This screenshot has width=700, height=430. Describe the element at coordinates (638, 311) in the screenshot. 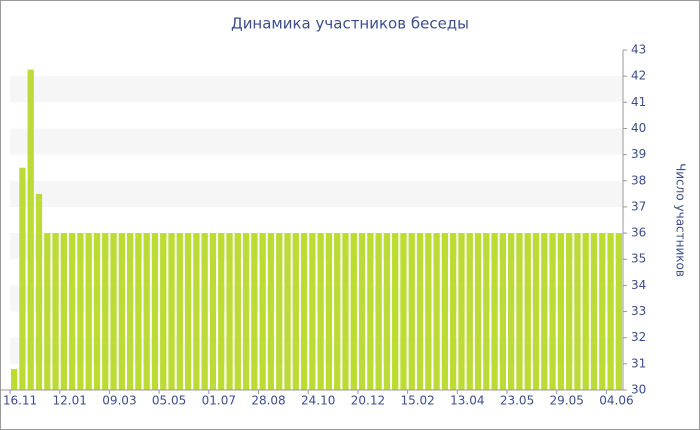

I see `y-tick-label: 33` at that location.